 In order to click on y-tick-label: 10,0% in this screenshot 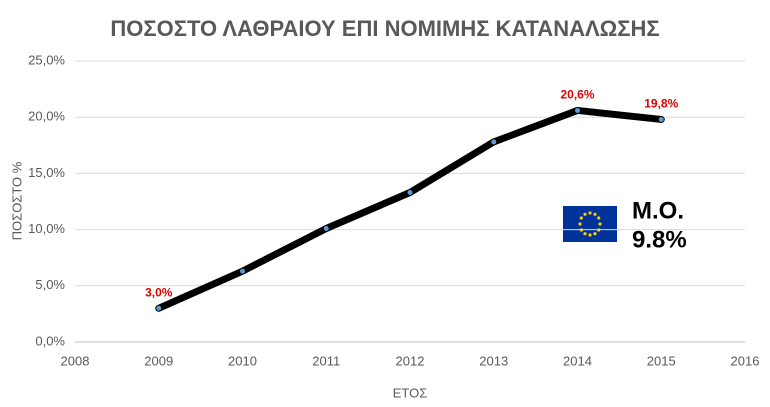, I will do `click(46, 228)`.